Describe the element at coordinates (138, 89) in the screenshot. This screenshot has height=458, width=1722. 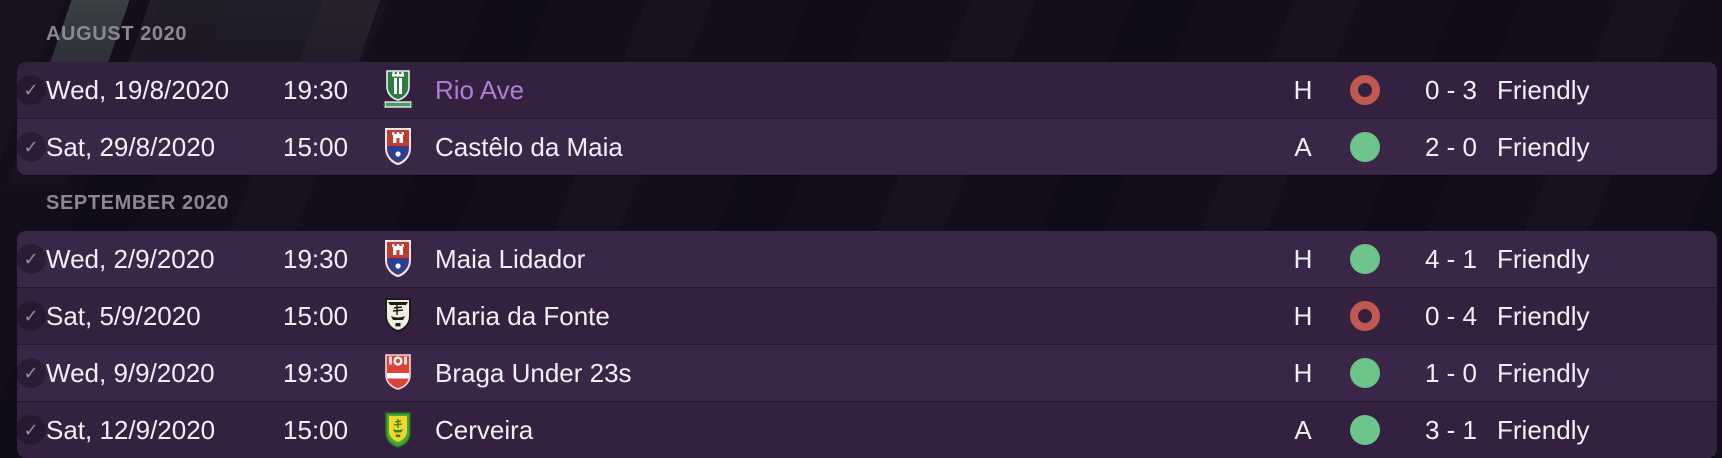
I see `fixture-date: Wed, 19/8/2020` at that location.